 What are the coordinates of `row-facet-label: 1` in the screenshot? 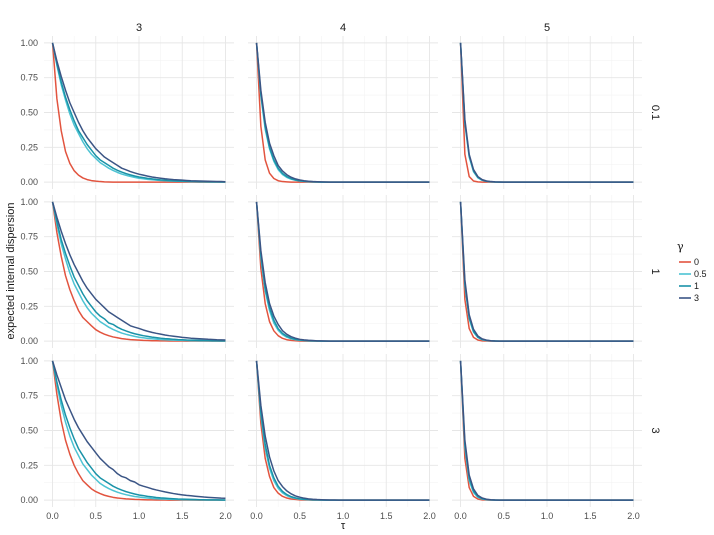 It's located at (655, 271).